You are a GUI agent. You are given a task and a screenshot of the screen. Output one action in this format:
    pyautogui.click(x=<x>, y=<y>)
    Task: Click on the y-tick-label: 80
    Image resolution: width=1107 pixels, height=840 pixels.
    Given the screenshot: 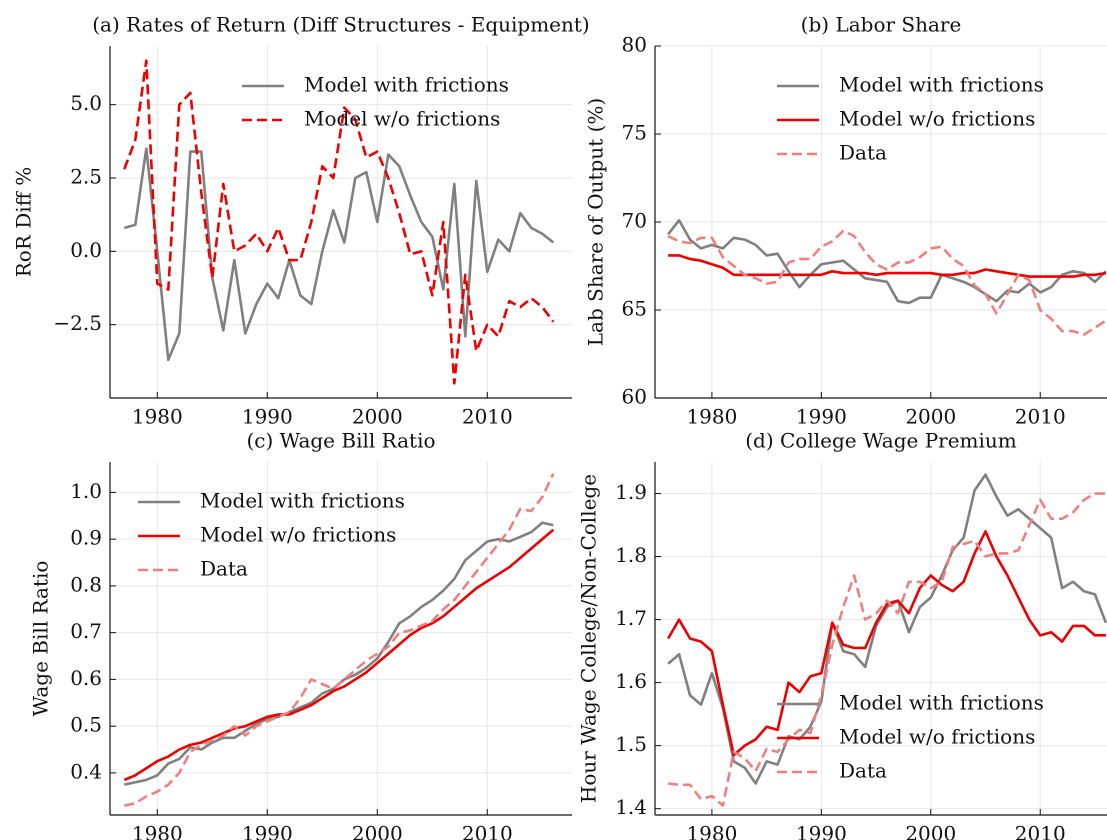 What is the action you would take?
    pyautogui.click(x=634, y=45)
    